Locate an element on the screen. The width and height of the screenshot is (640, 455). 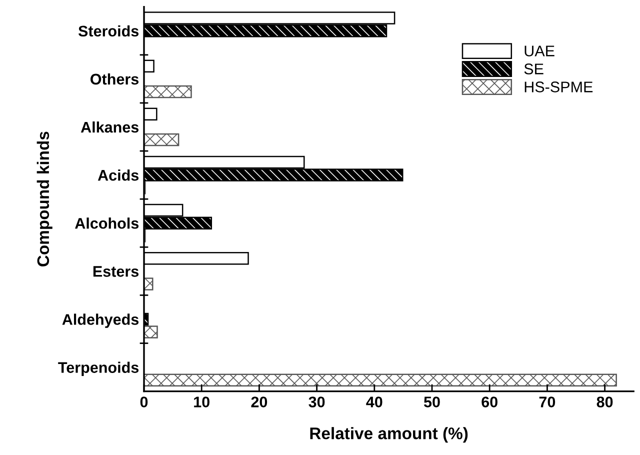
y-tick-label: Acids is located at coordinates (118, 175).